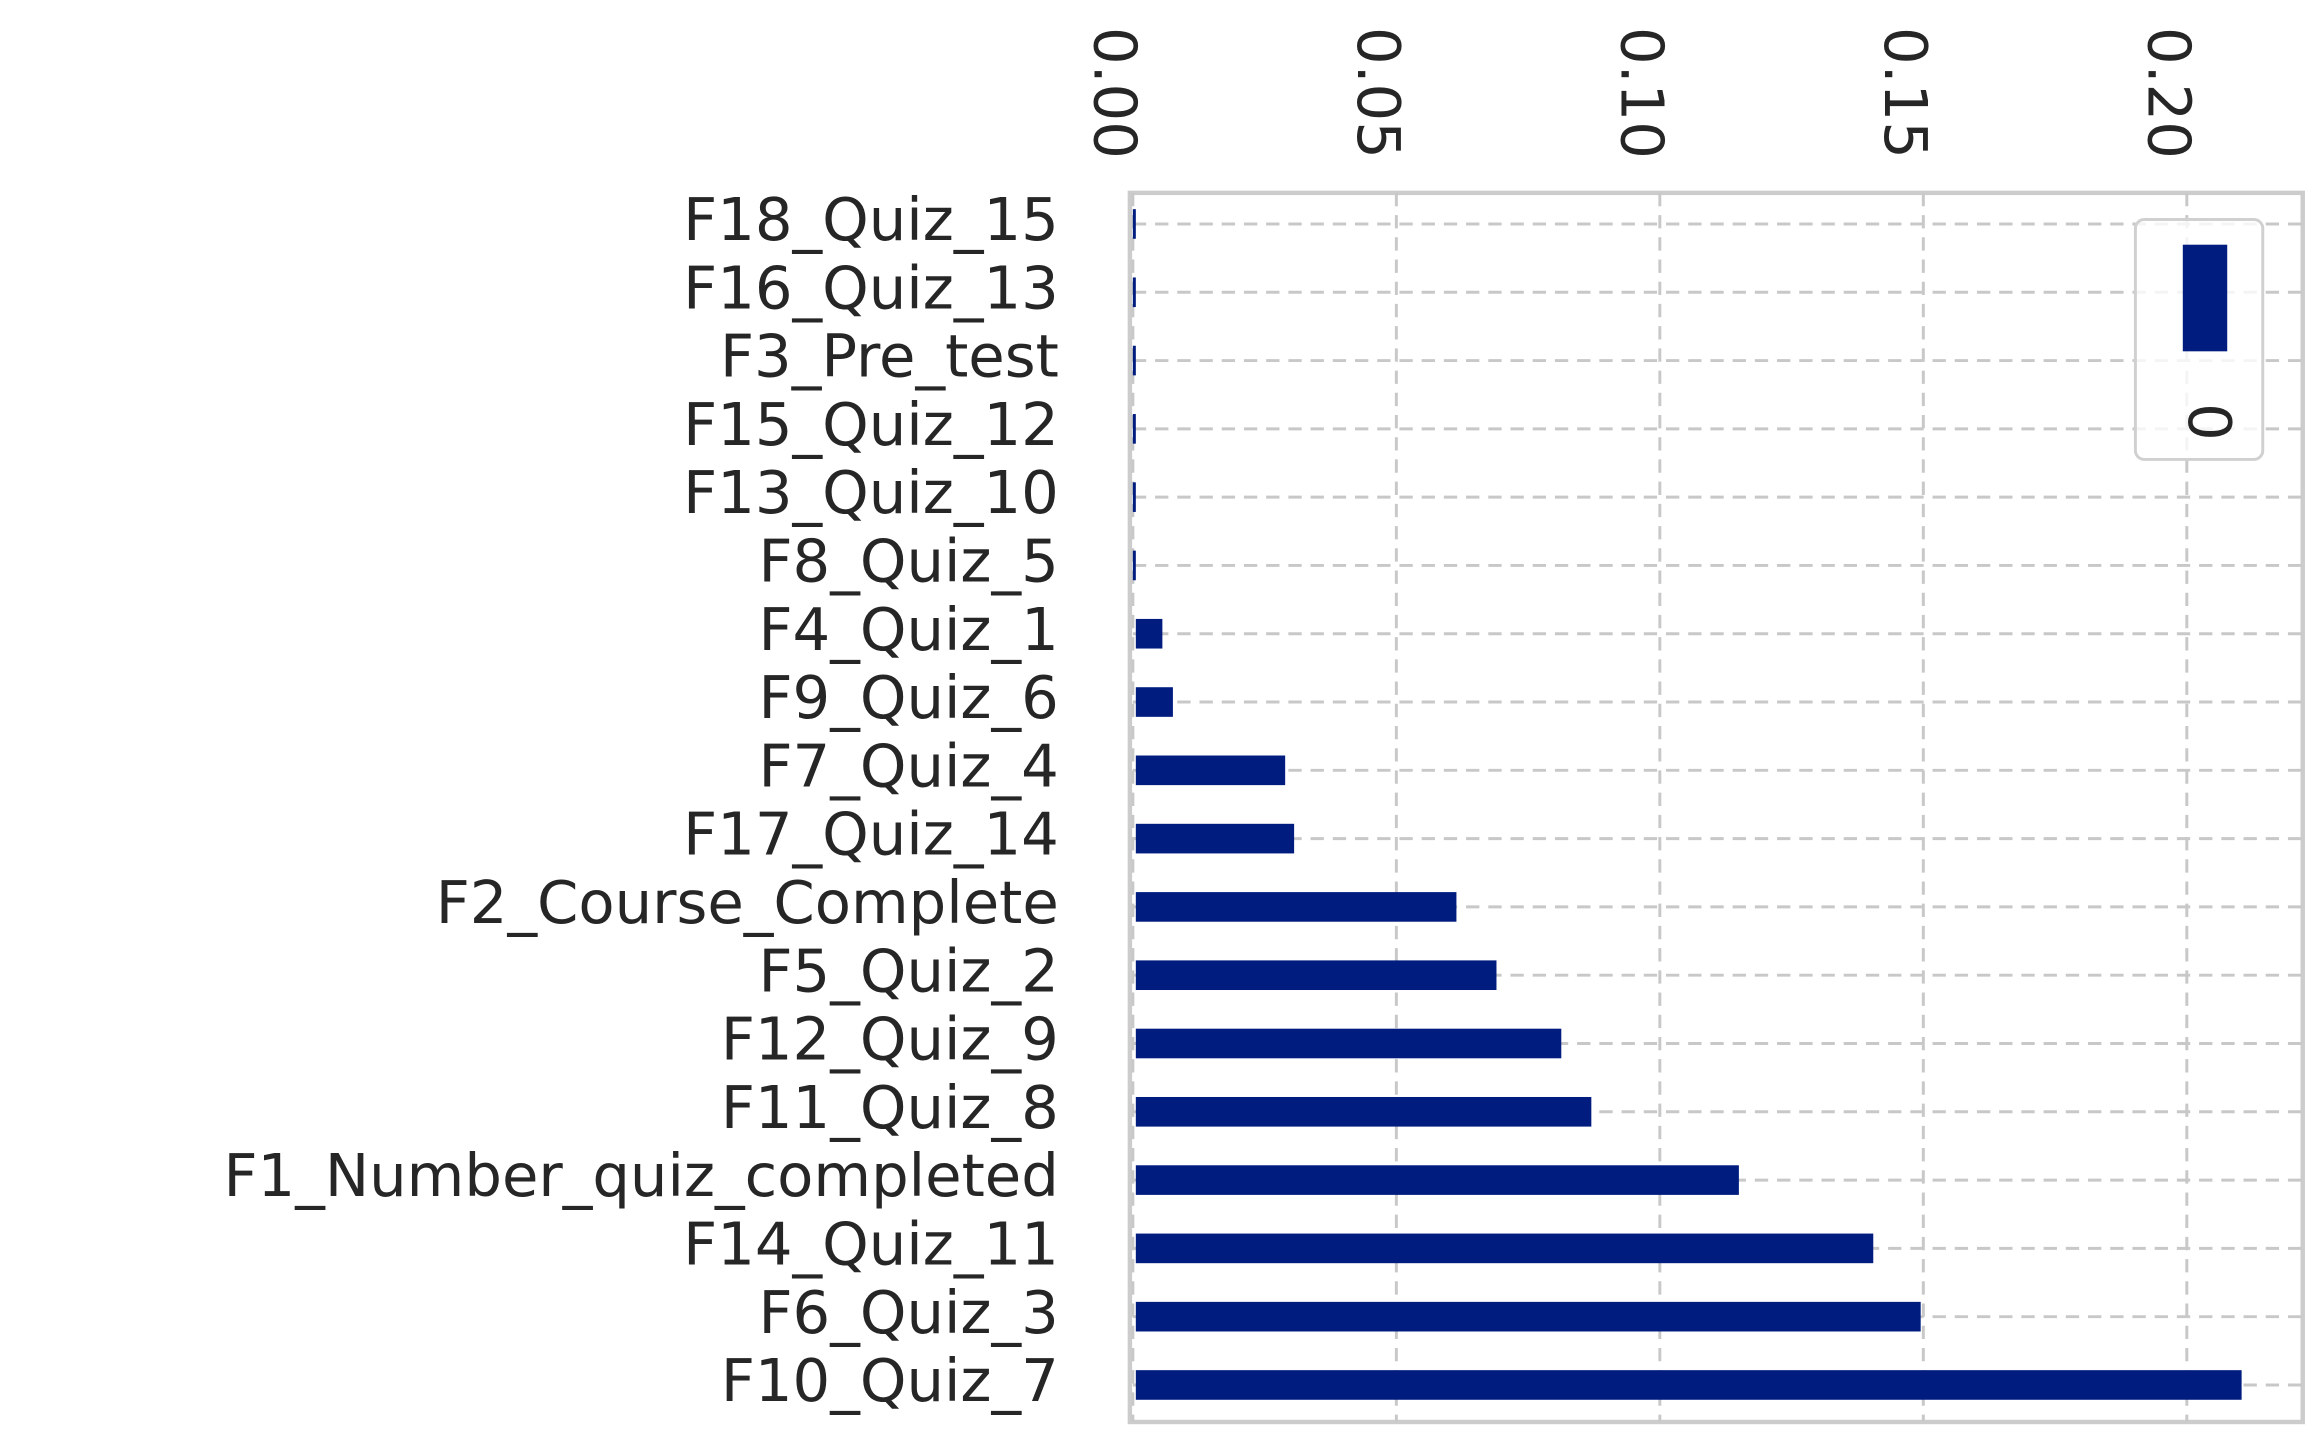  What do you see at coordinates (871, 424) in the screenshot?
I see `y-tick-label: F15_Quiz_12` at bounding box center [871, 424].